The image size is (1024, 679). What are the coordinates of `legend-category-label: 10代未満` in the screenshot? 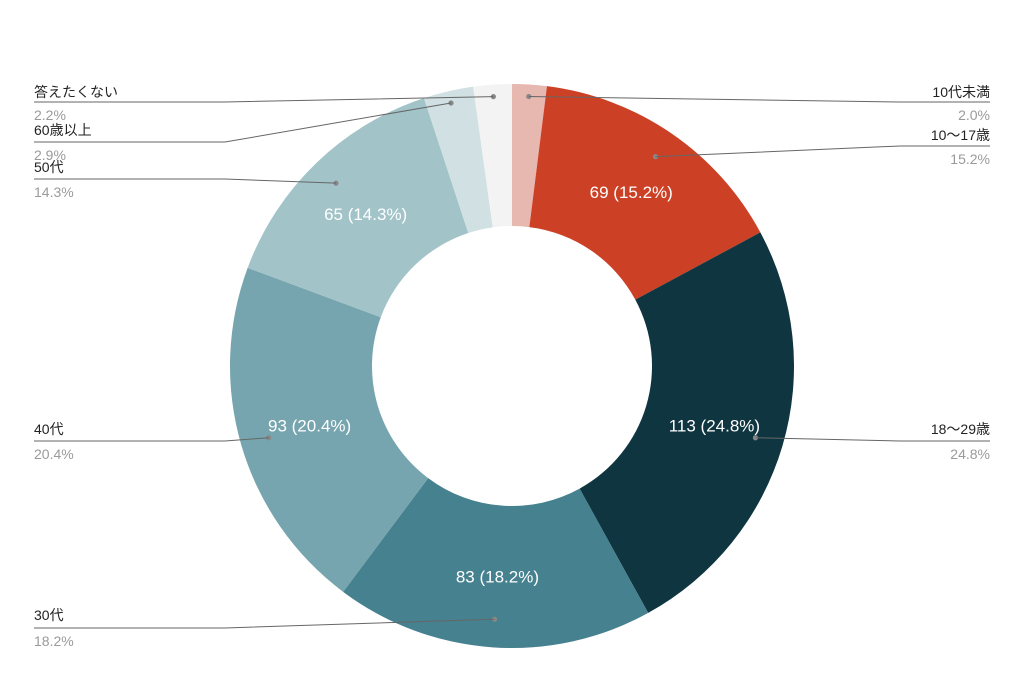 It's located at (961, 92).